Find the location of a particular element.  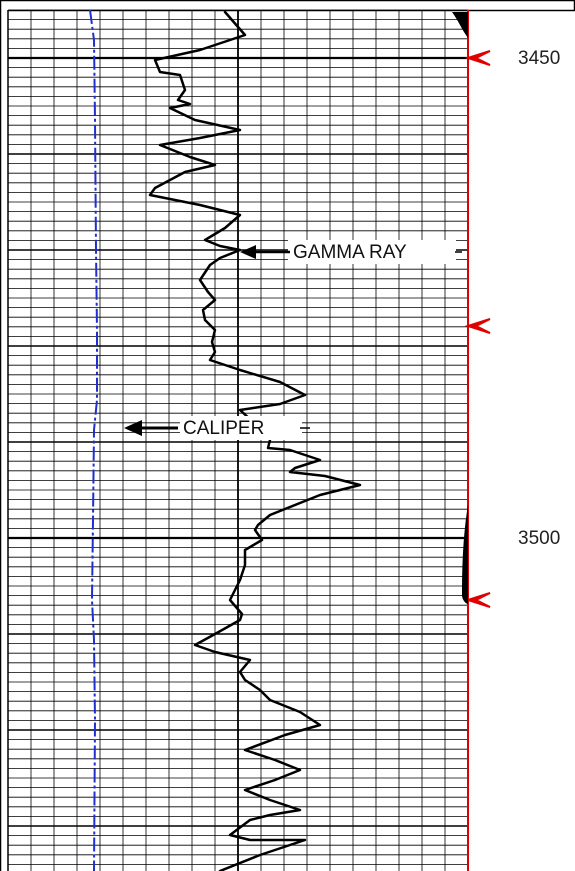

curve-label: GAMMA RAY is located at coordinates (350, 252).